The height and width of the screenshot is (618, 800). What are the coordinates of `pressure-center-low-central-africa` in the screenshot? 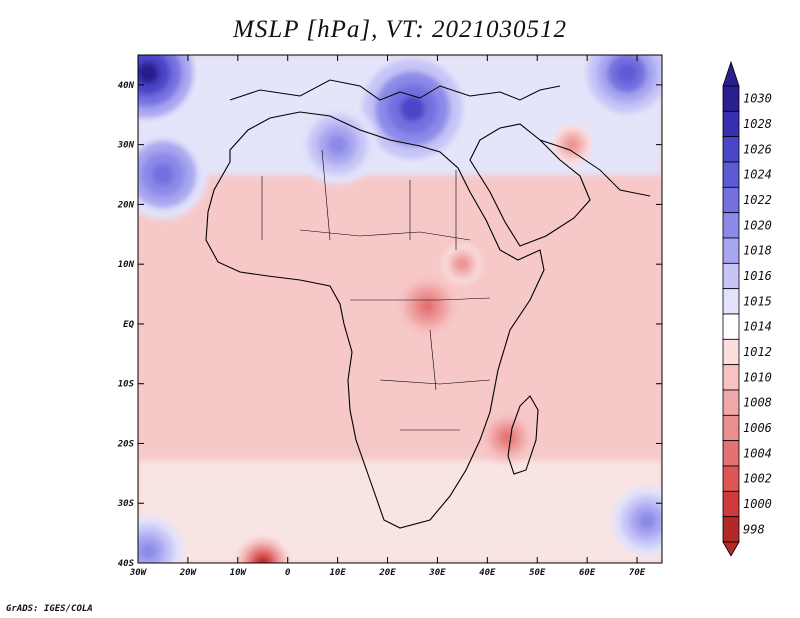 It's located at (427, 306).